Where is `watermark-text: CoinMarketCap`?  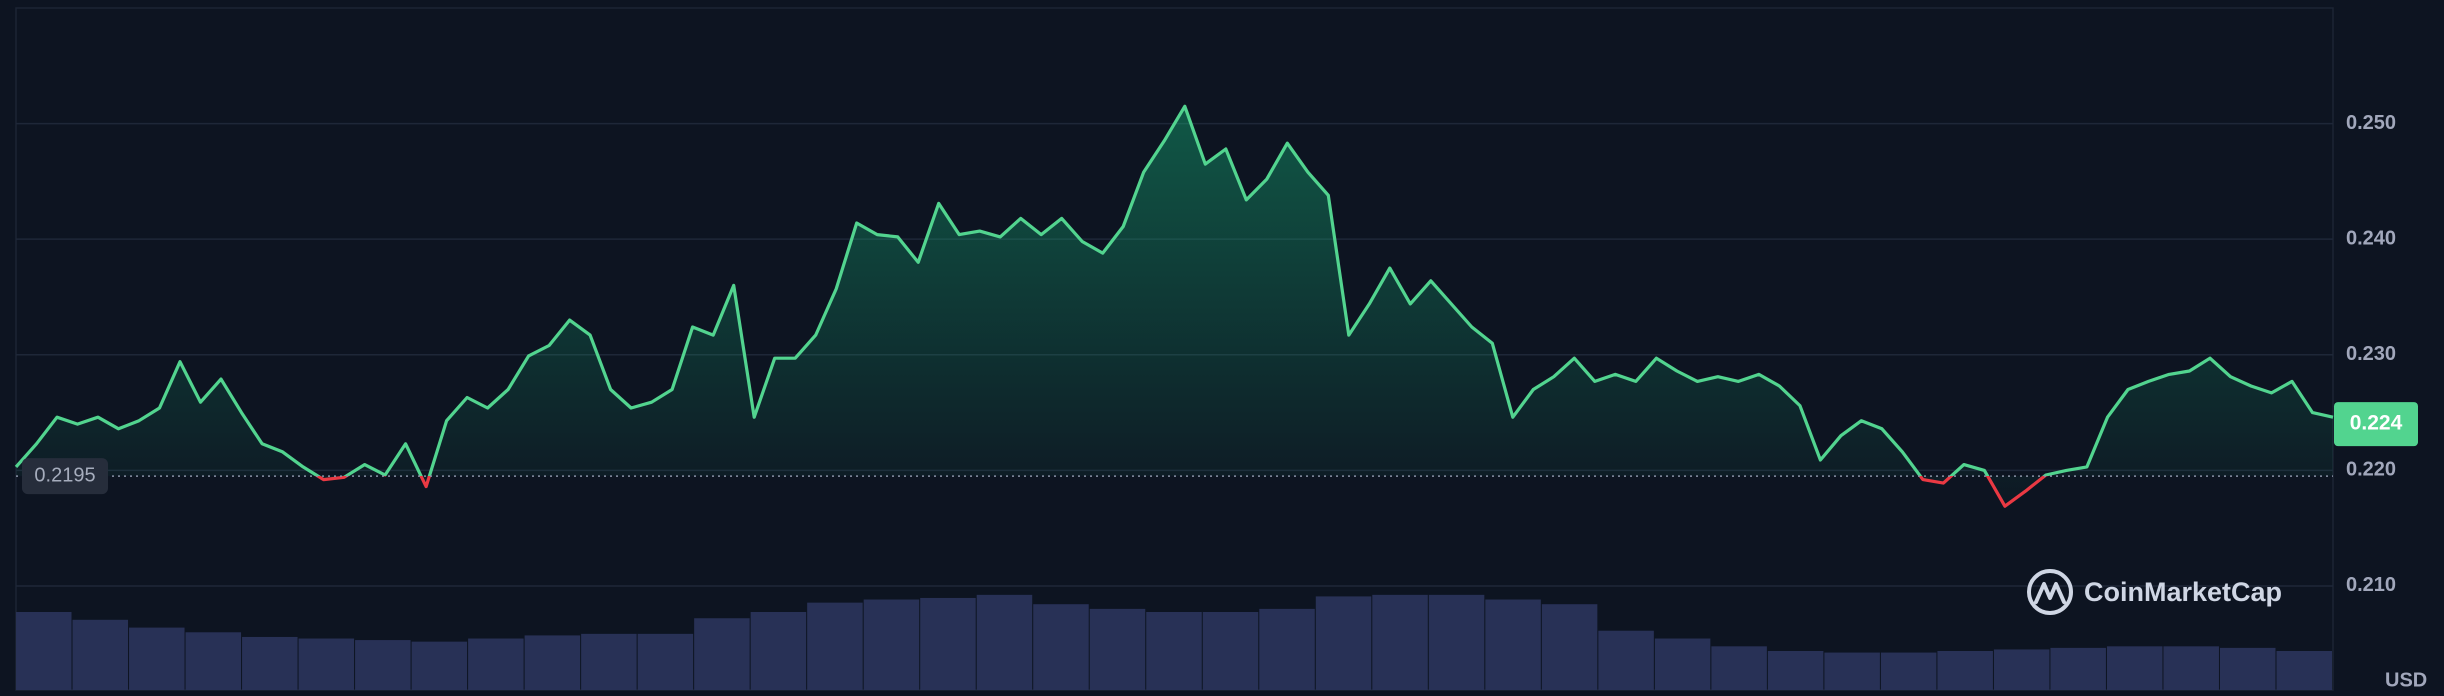 watermark-text: CoinMarketCap is located at coordinates (2183, 592).